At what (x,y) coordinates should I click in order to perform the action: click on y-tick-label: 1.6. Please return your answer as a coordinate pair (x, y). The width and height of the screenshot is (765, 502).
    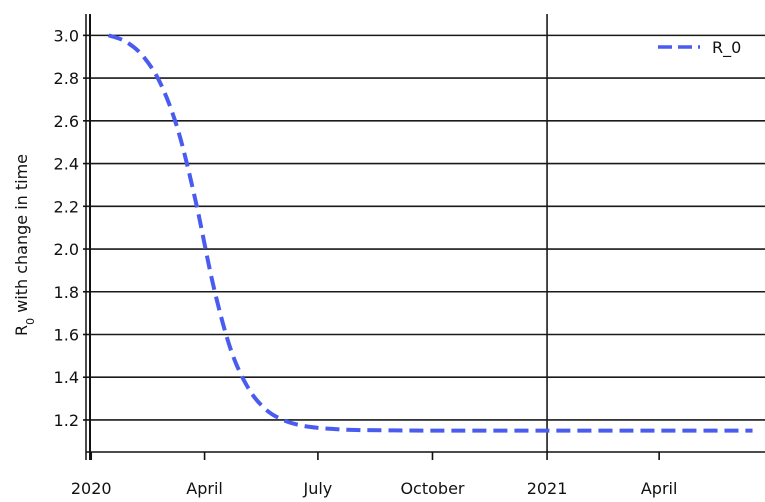
    Looking at the image, I should click on (66, 334).